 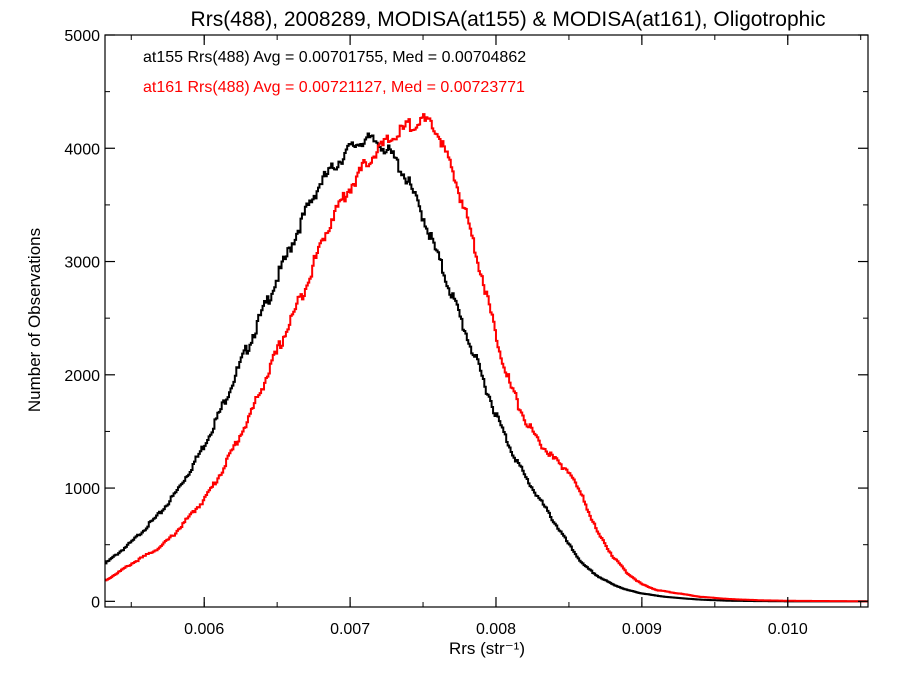 What do you see at coordinates (350, 629) in the screenshot?
I see `x-tick-label: 0.007` at bounding box center [350, 629].